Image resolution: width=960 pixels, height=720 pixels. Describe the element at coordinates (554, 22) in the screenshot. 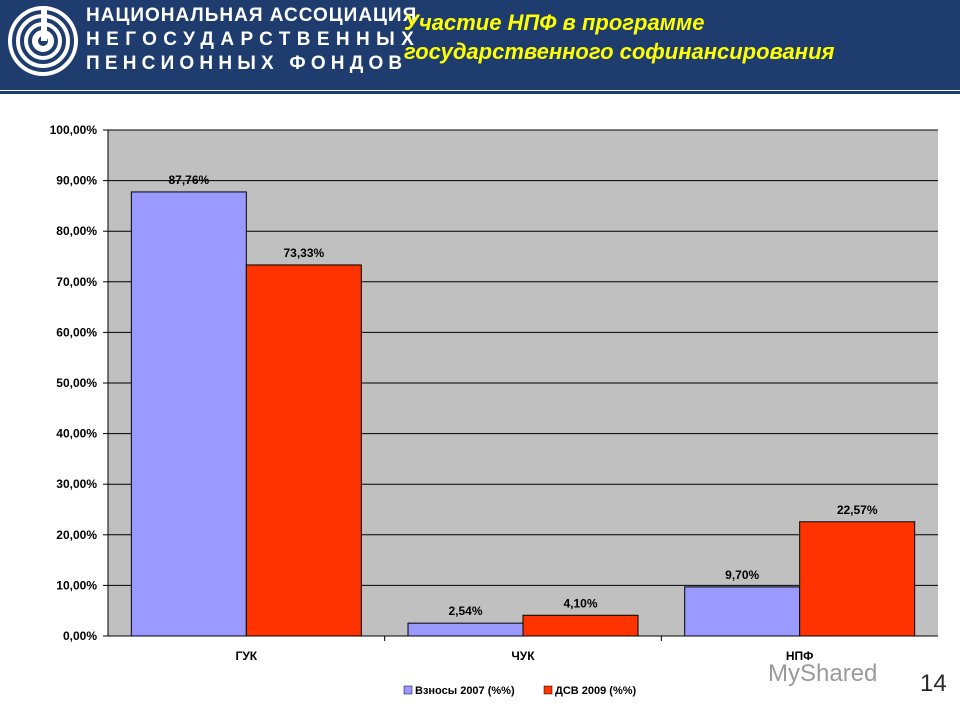

I see `slide-title-line1: Участие НПФ в программе` at that location.